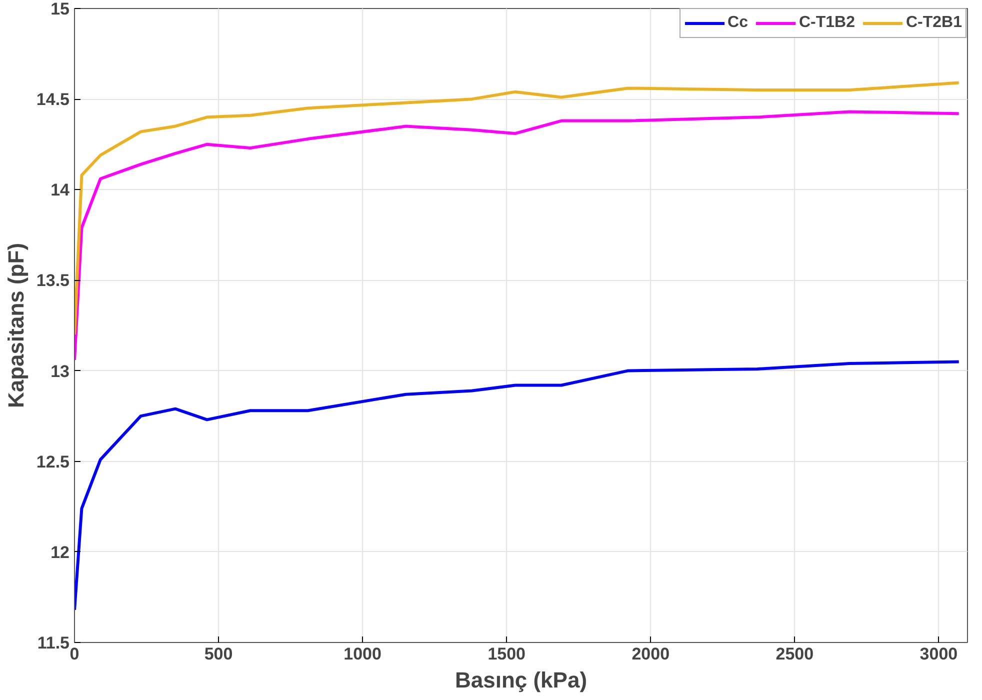 The width and height of the screenshot is (982, 700). I want to click on x-tick-label: 1500, so click(507, 654).